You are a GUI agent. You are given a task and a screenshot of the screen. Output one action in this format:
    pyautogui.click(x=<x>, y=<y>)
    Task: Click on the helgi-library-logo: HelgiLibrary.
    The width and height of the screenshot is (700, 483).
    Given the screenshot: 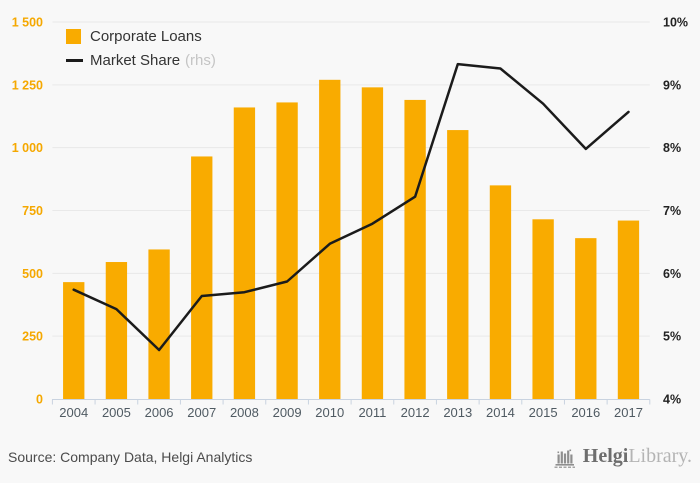 What is the action you would take?
    pyautogui.click(x=622, y=455)
    